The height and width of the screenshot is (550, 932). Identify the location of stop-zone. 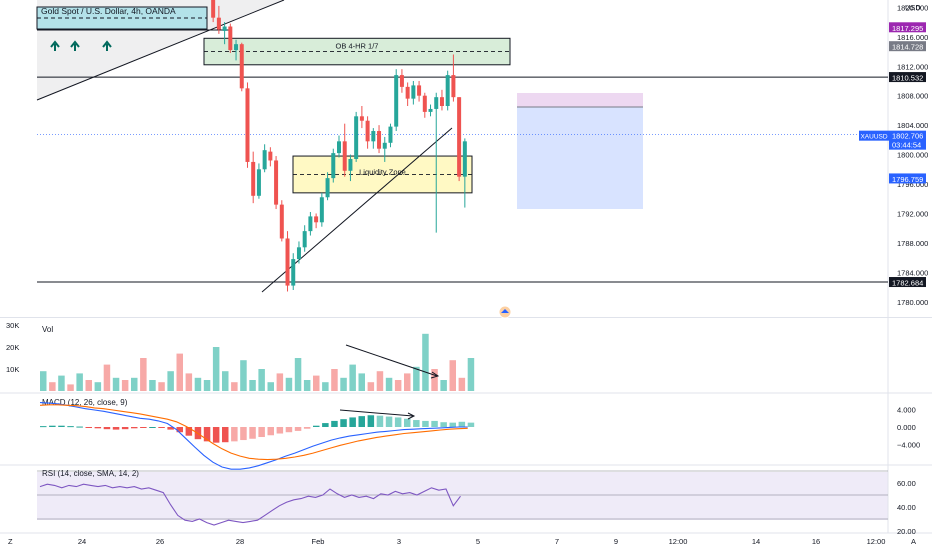
(580, 158).